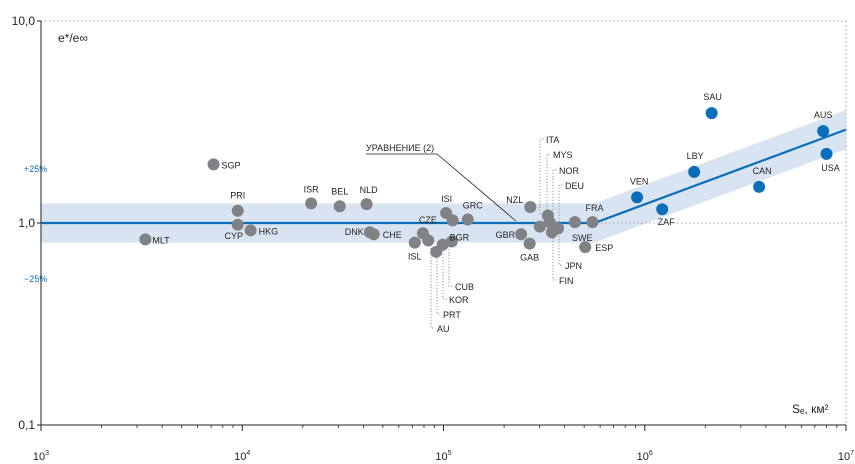 This screenshot has width=855, height=464. Describe the element at coordinates (443, 329) in the screenshot. I see `point-label: AU` at that location.